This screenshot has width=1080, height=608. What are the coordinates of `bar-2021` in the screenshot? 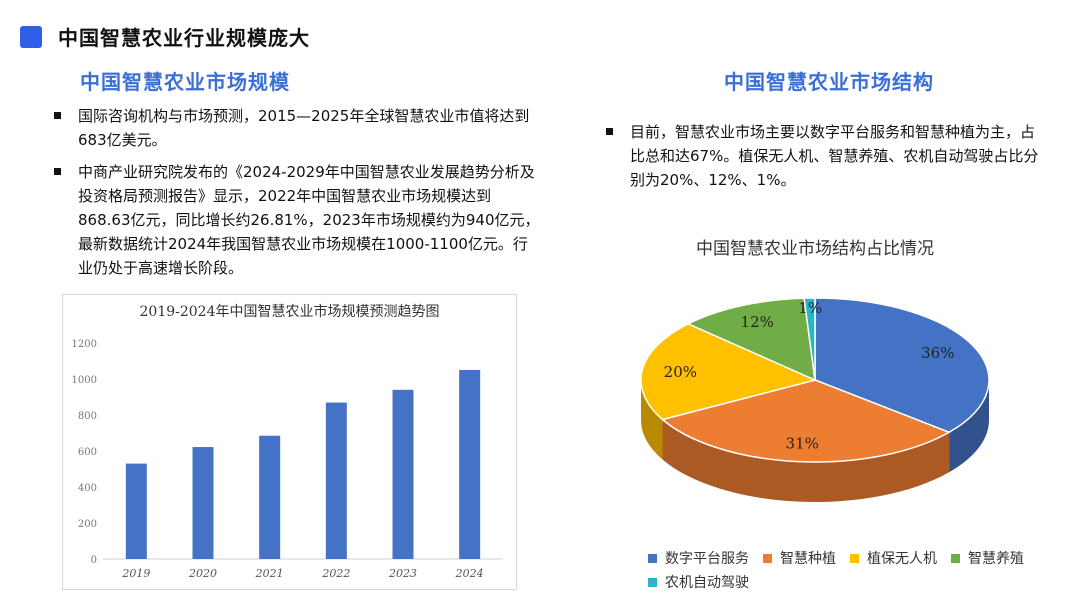 It's located at (270, 497).